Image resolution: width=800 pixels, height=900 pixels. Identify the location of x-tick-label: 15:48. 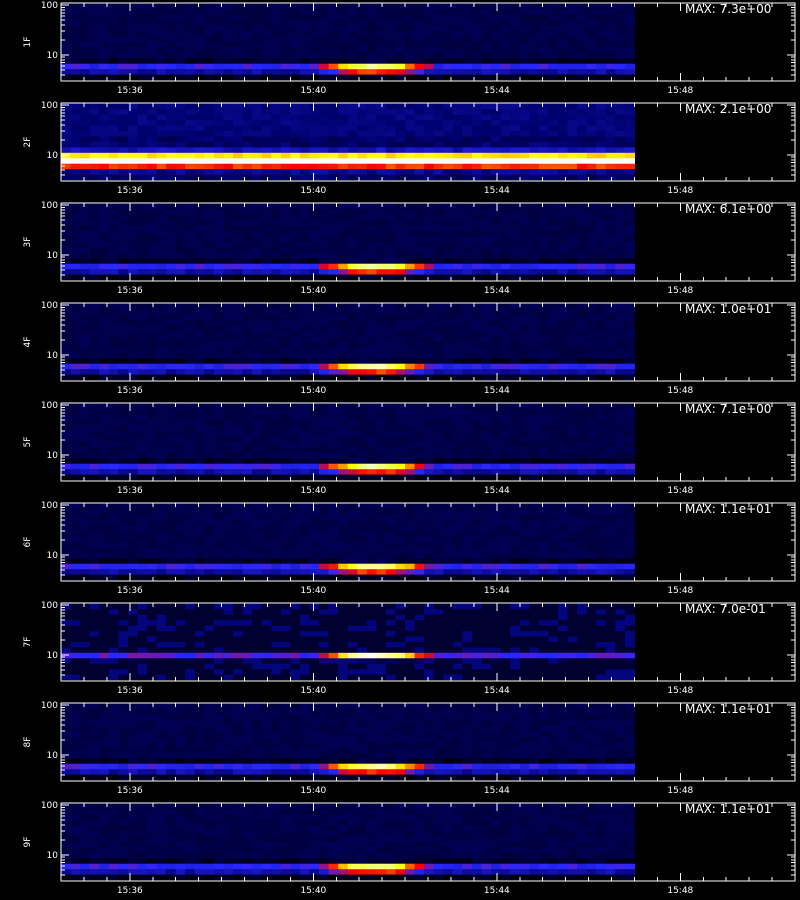
(680, 91).